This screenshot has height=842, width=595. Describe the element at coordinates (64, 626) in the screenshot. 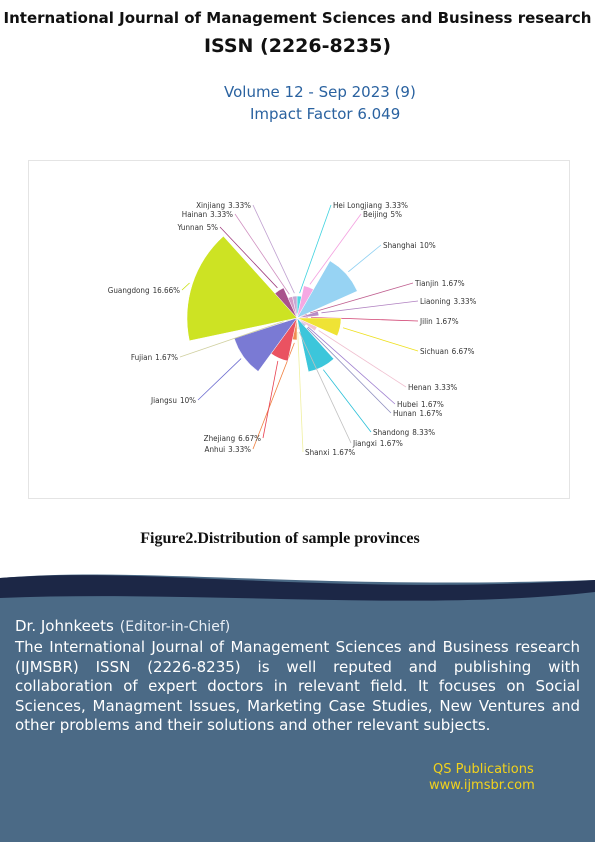

I see `editor-name: Dr. Johnkeets` at that location.